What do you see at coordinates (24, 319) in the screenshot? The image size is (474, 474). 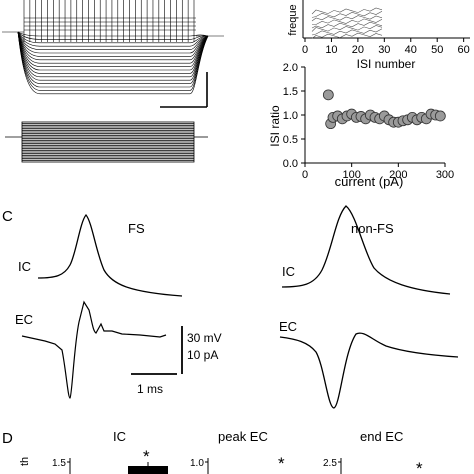 I see `fs-ec-label: EC` at bounding box center [24, 319].